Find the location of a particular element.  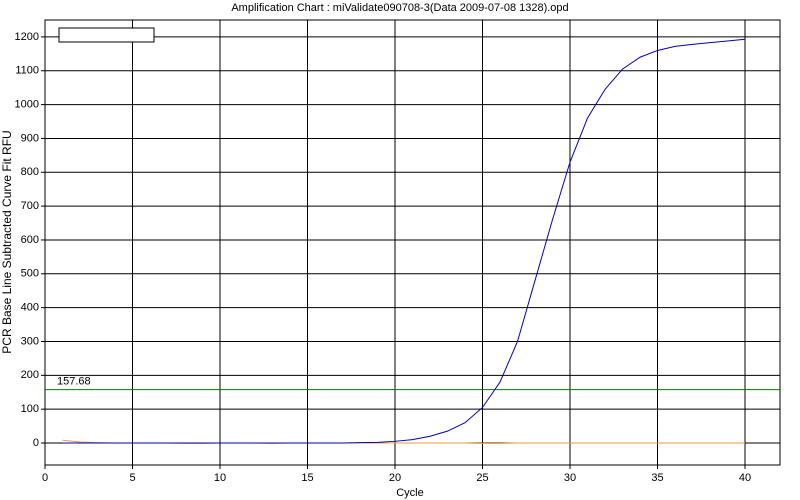

x-tick-label: 30 is located at coordinates (570, 478).